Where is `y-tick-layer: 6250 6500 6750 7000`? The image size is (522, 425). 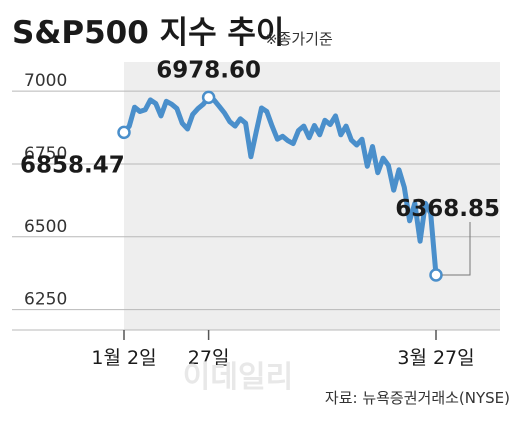 y-tick-layer: 6250 6500 6750 7000 is located at coordinates (45, 190).